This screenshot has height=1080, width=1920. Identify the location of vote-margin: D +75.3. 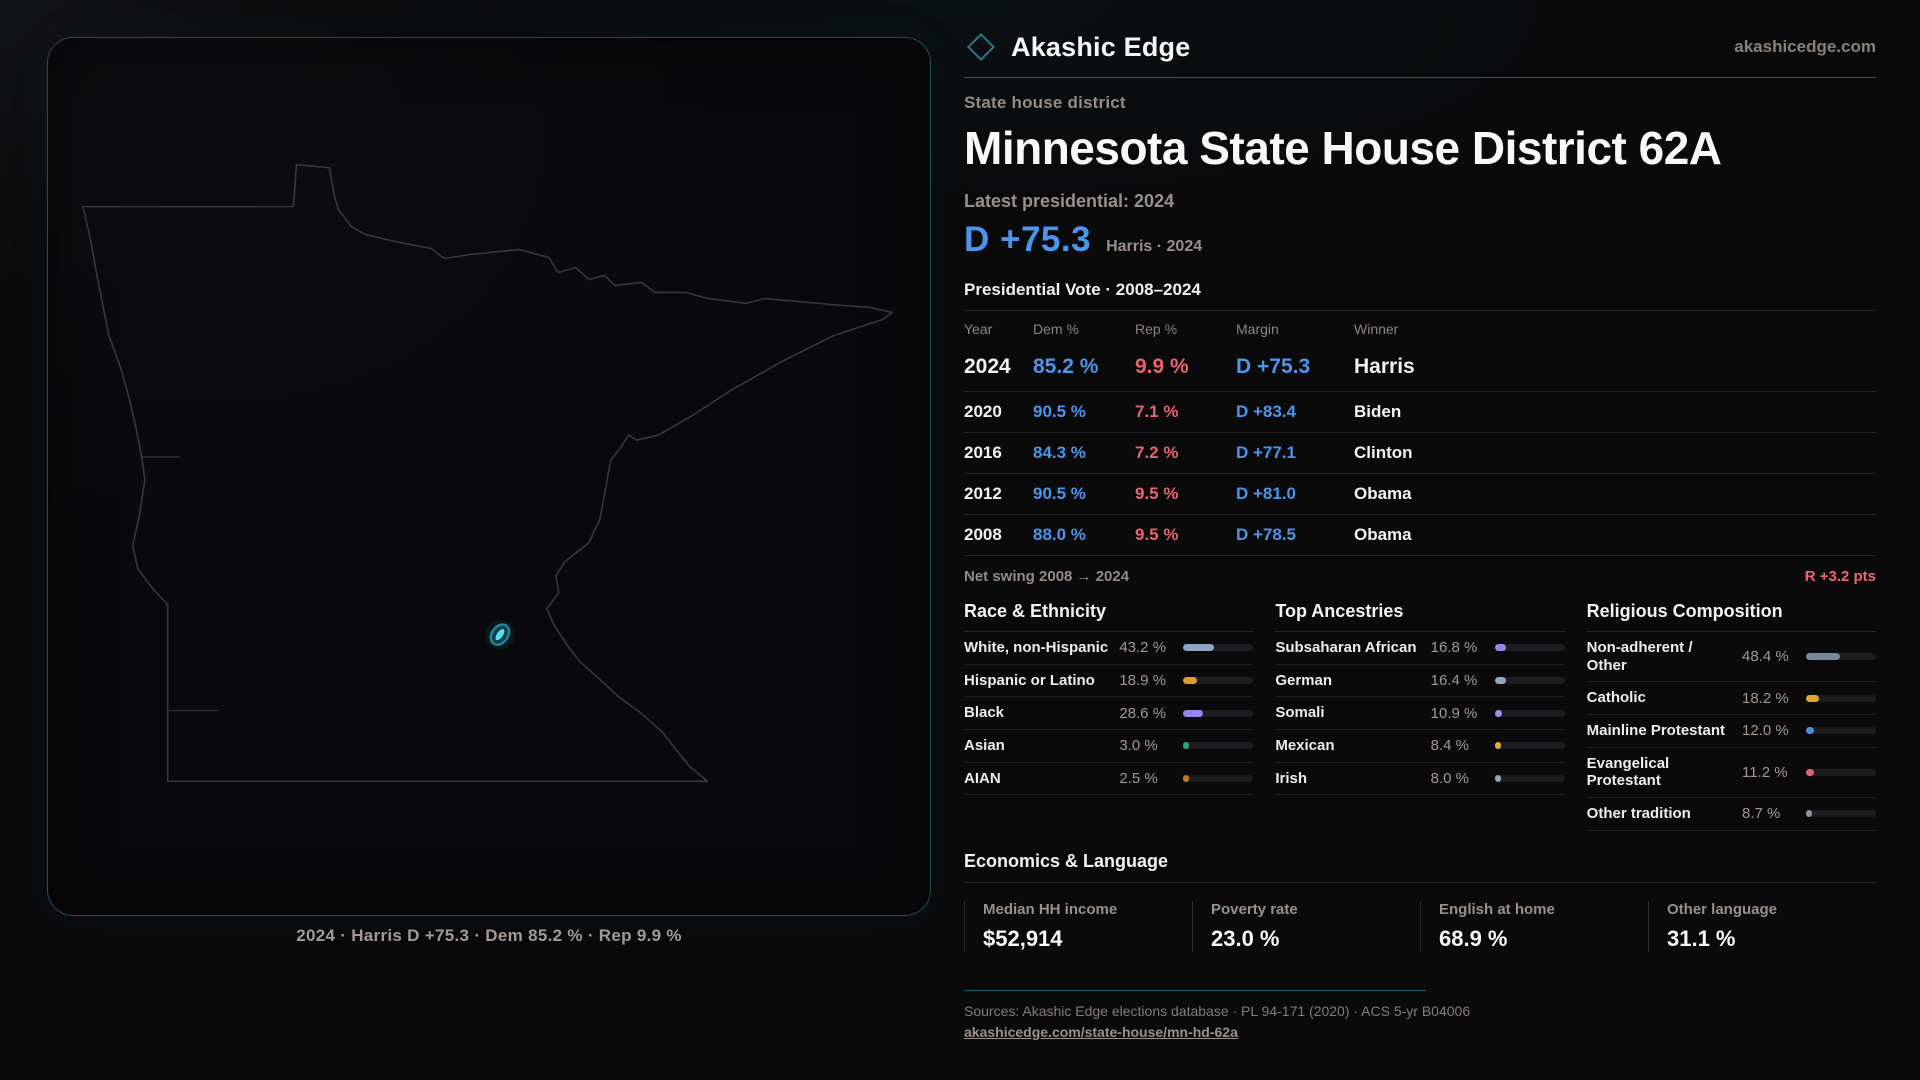
(1273, 366).